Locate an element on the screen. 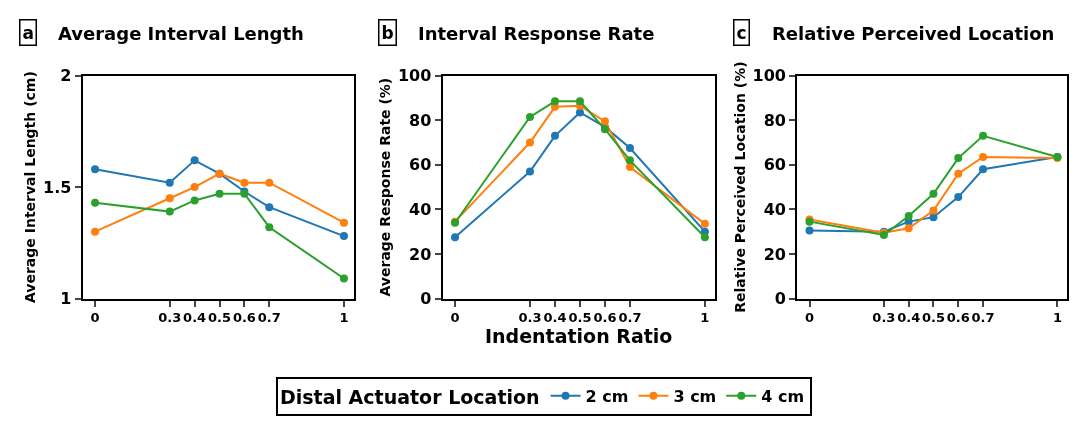 This screenshot has width=1086, height=426. text: b is located at coordinates (387, 32).